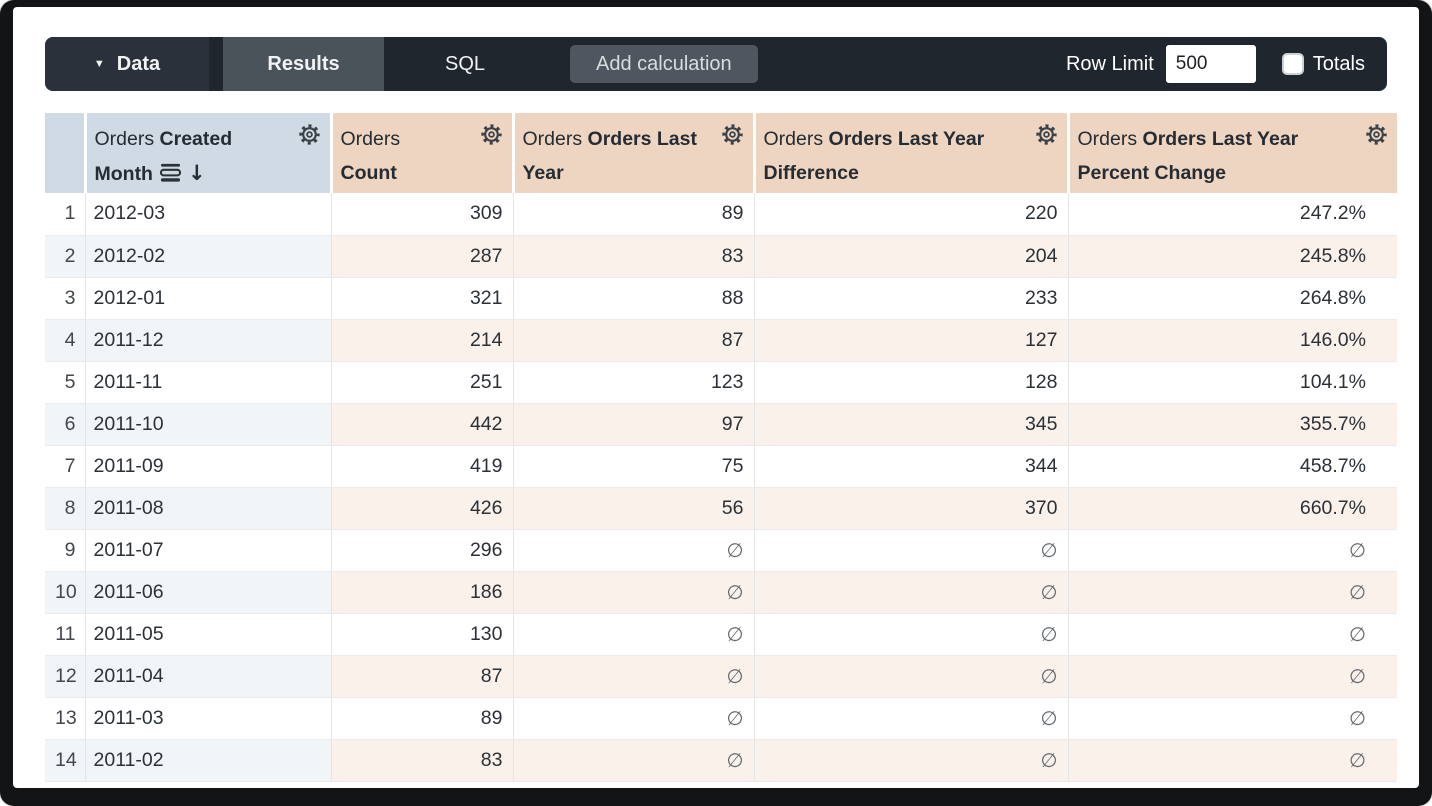 This screenshot has width=1432, height=806. What do you see at coordinates (208, 424) in the screenshot?
I see `dimension-cell: 2011-10` at bounding box center [208, 424].